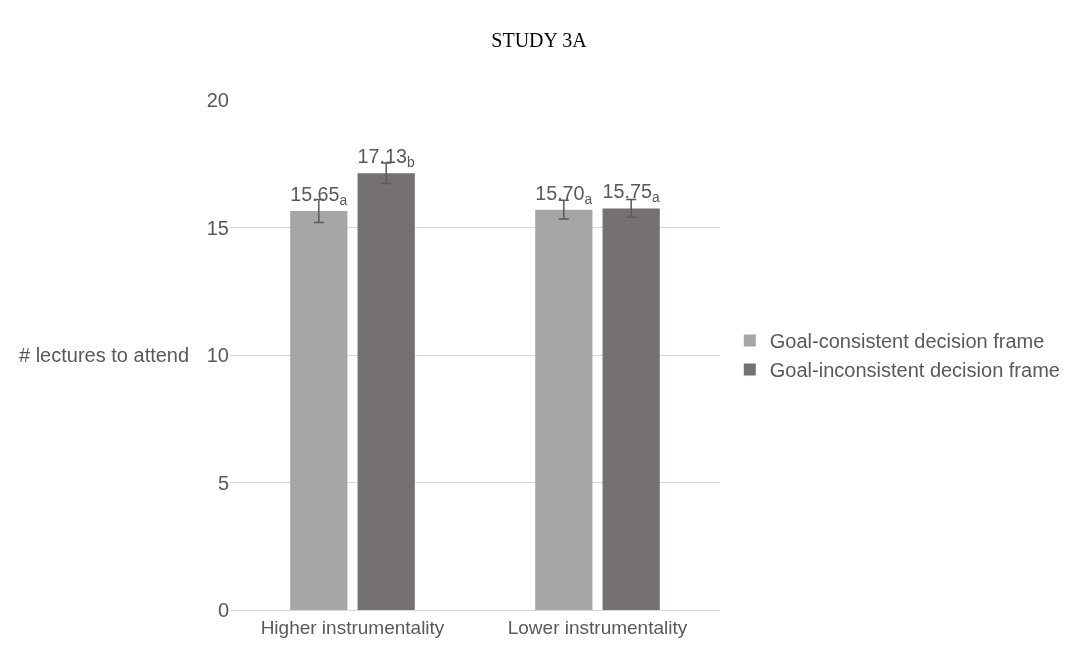  What do you see at coordinates (631, 193) in the screenshot?
I see `data-label: 15.75$_{a}$` at bounding box center [631, 193].